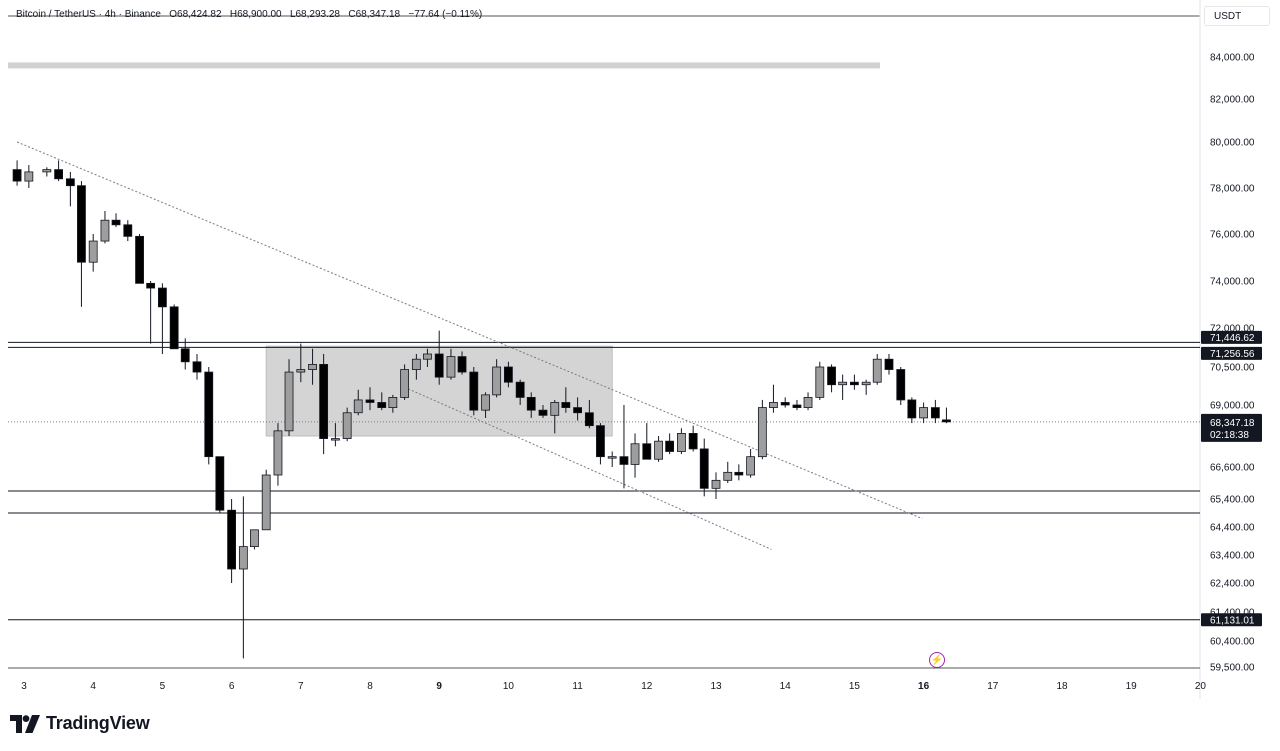 This screenshot has height=751, width=1280. I want to click on tradingview-wordmark: TradingView, so click(98, 723).